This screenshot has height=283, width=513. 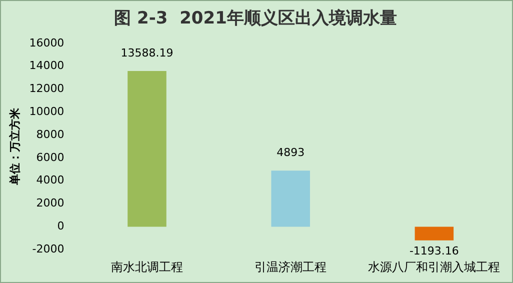 What do you see at coordinates (434, 267) in the screenshot?
I see `x-tick-label: 水源八厂和引潮入城工程` at bounding box center [434, 267].